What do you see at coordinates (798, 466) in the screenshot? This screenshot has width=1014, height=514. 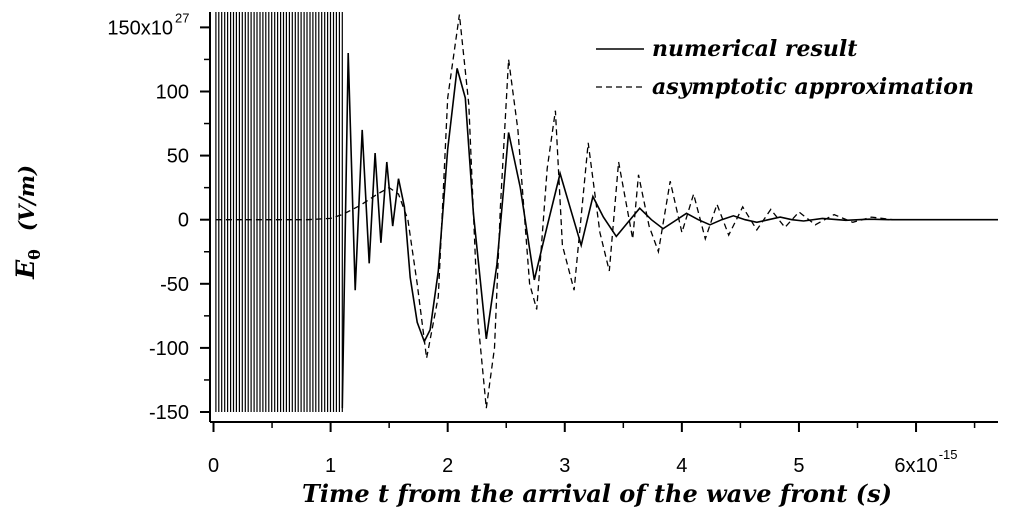 I see `x-tick-label: 5` at bounding box center [798, 466].